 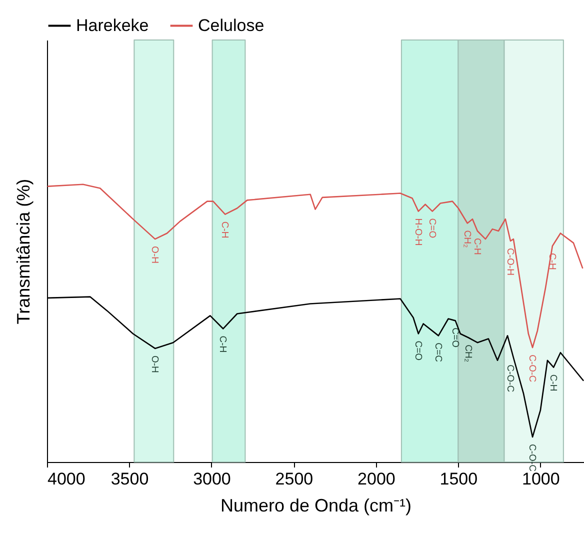 I want to click on y-axis-title: Transmitância (%), so click(x=24, y=251).